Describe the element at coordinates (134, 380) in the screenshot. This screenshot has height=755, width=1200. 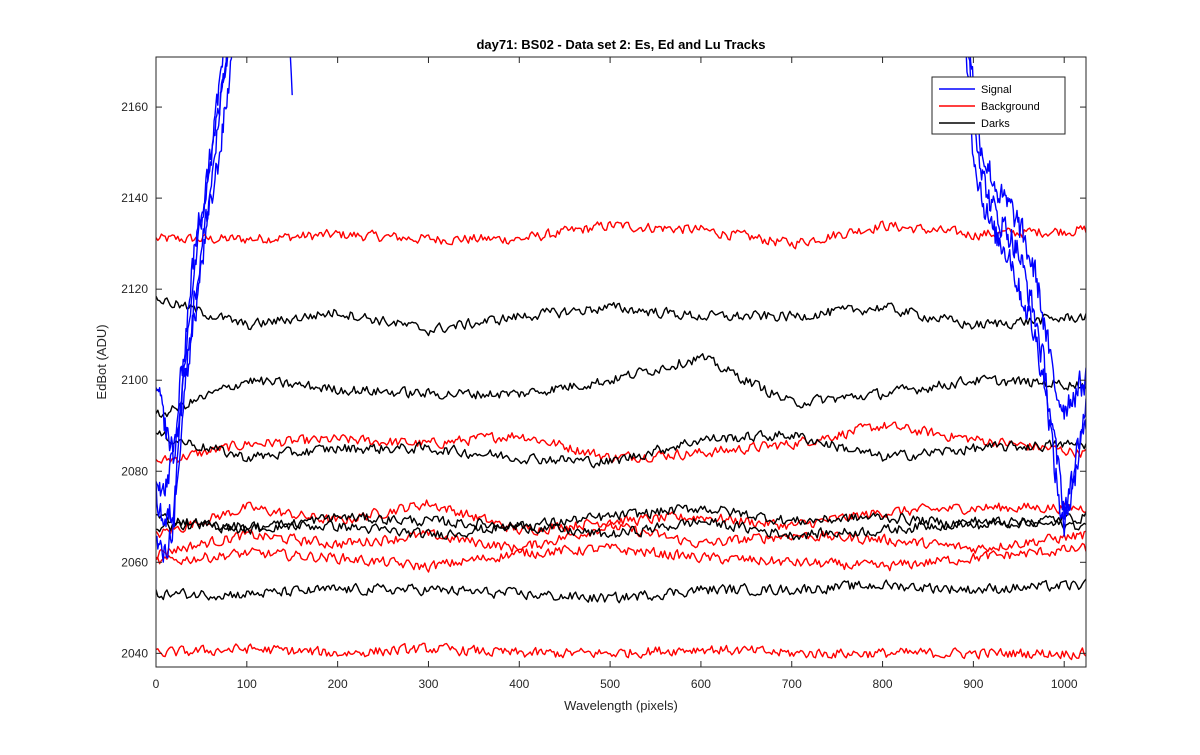
I see `y-tick-label: 2100` at that location.